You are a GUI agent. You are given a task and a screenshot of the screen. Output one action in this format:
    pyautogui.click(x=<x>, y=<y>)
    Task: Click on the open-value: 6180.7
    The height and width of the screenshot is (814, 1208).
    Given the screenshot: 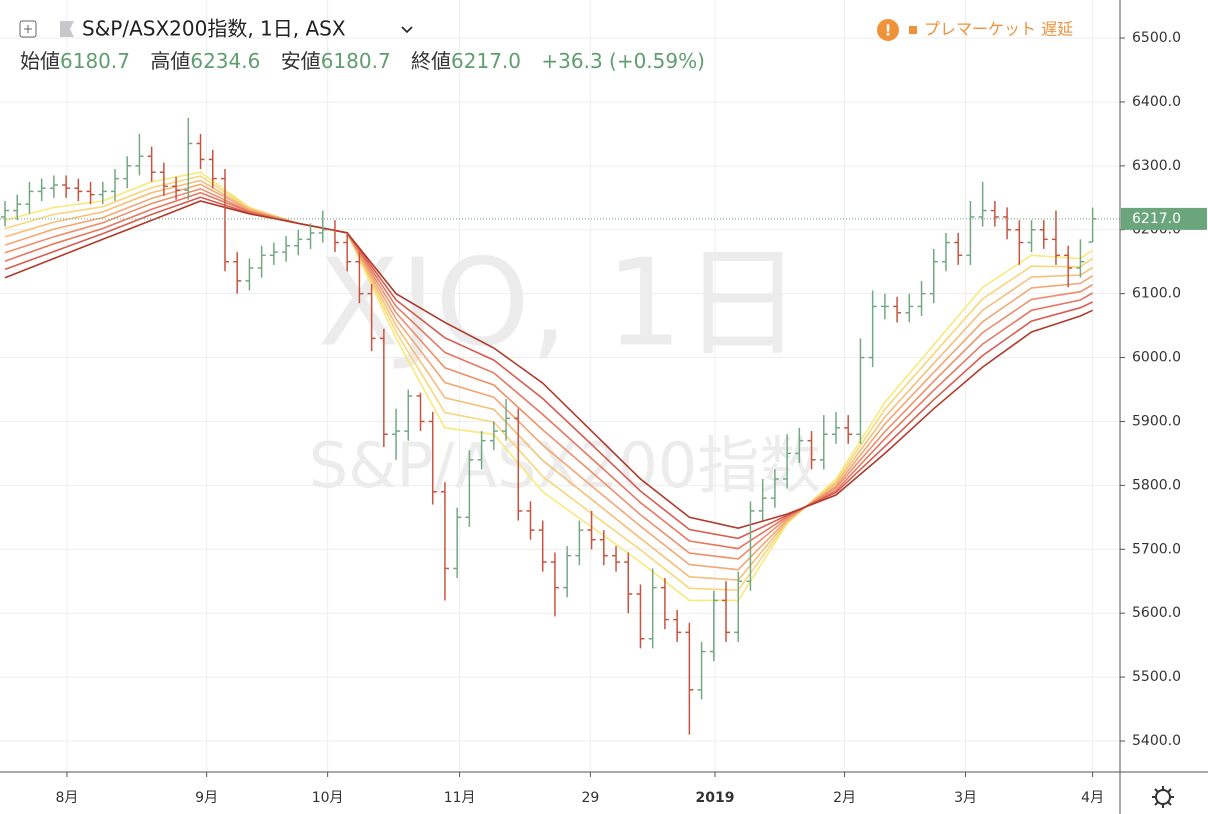 What is the action you would take?
    pyautogui.click(x=95, y=61)
    